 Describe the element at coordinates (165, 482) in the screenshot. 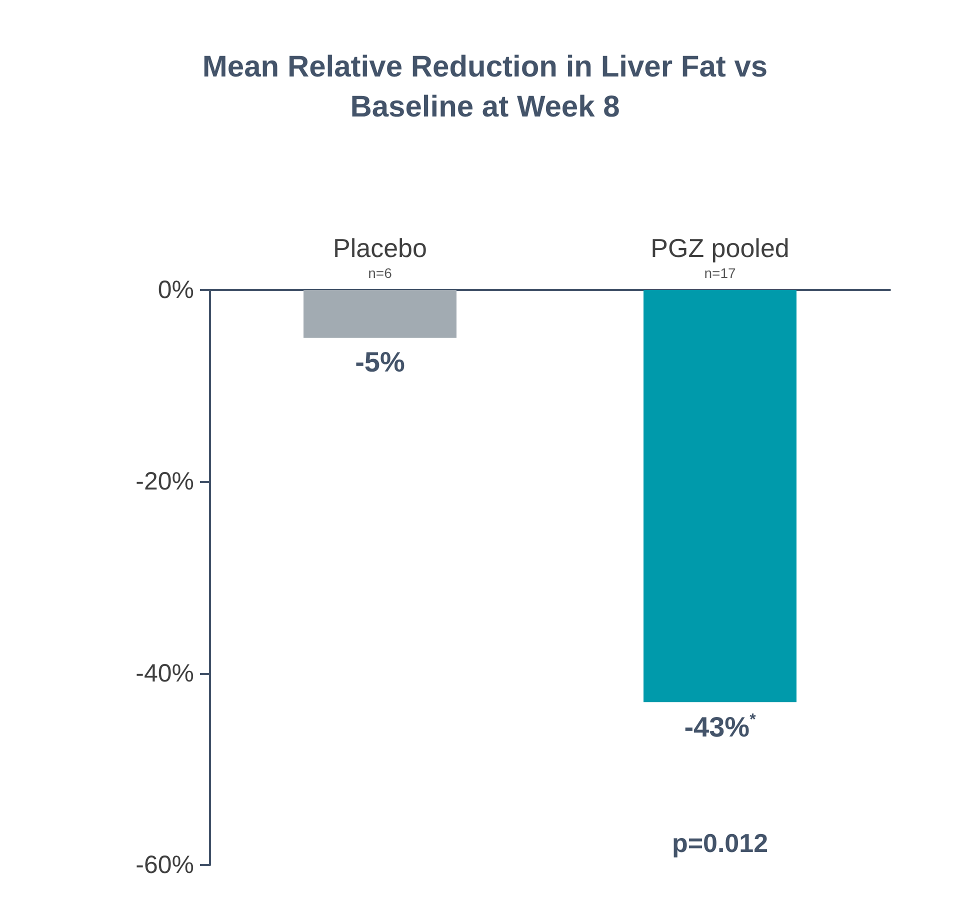

I see `y-tick-label: -20%` at that location.